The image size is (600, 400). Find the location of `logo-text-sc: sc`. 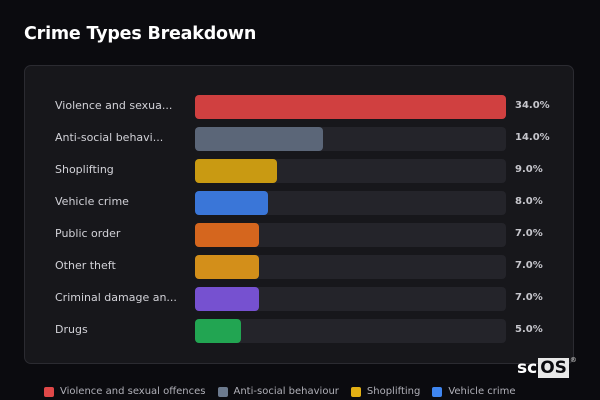

logo-text-sc: sc is located at coordinates (527, 368).